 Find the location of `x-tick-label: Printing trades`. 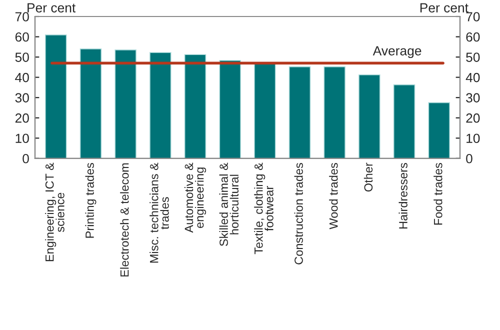

x-tick-label: Printing trades is located at coordinates (90, 200).